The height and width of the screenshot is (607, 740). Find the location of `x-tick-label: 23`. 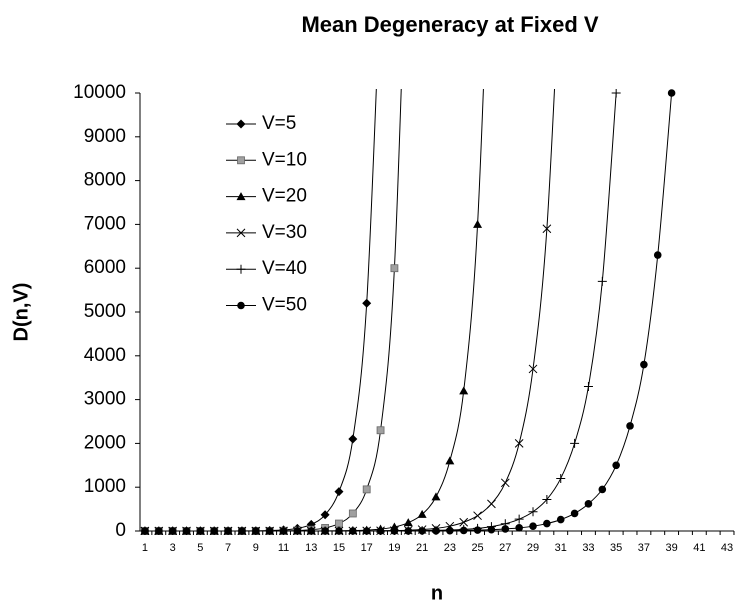

x-tick-label: 23 is located at coordinates (450, 548).